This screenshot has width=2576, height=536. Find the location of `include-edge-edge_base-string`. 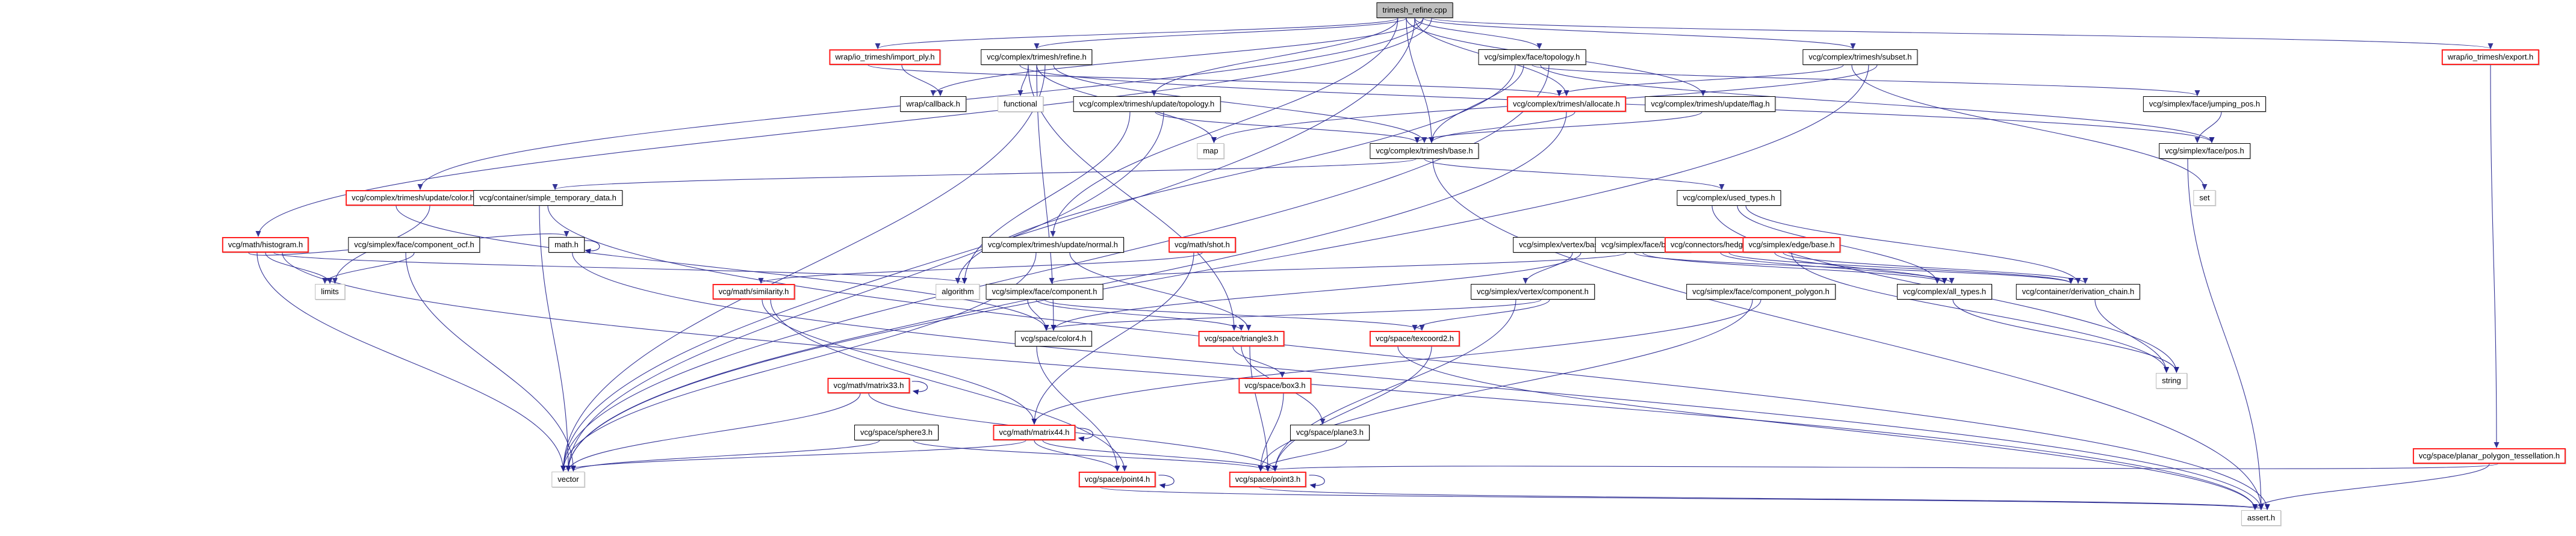

include-edge-edge_base-string is located at coordinates (1980, 313).